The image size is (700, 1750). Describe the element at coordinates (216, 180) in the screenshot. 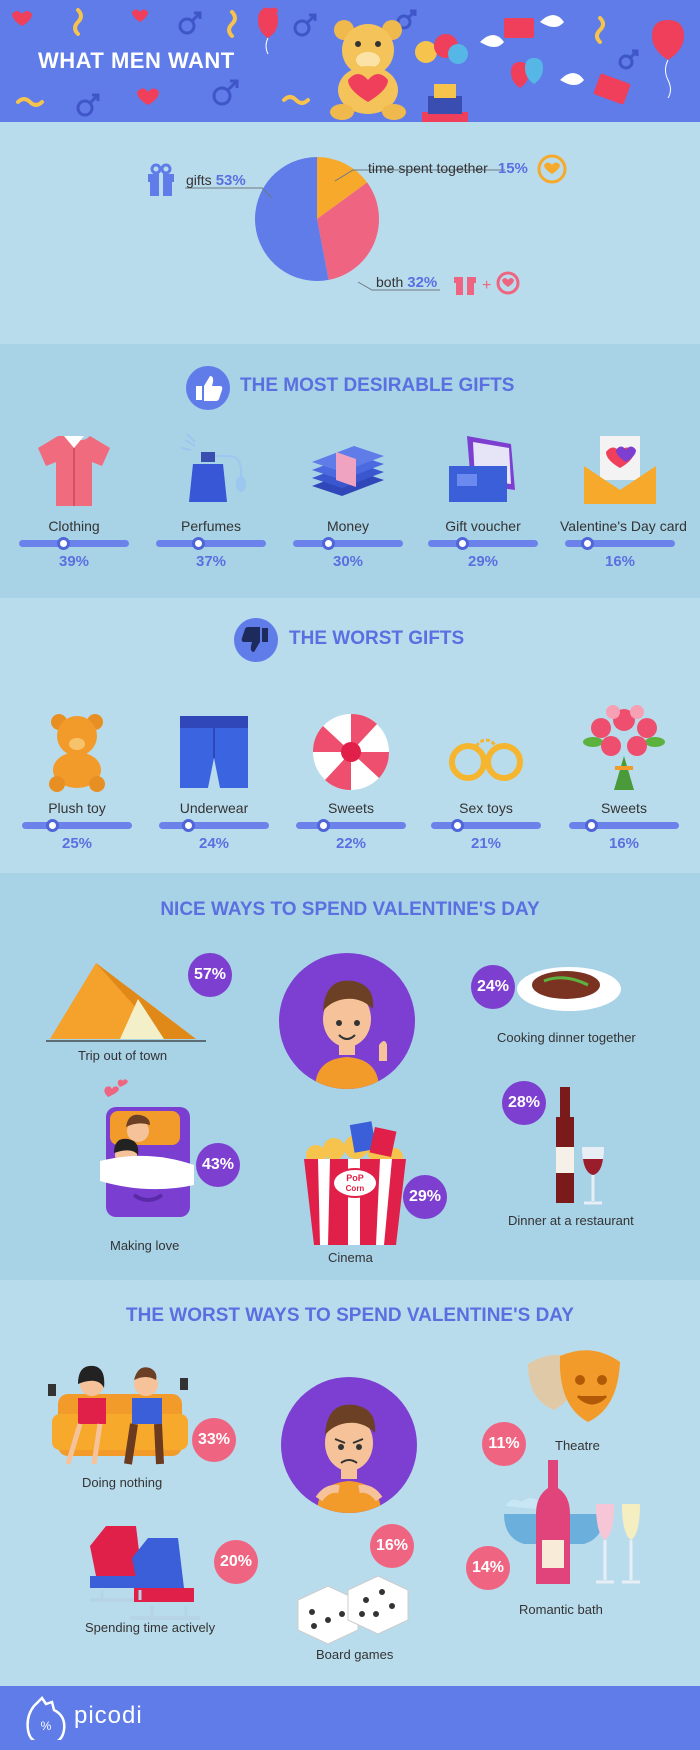

I see `pie-label-gifts: gifts 53%` at that location.